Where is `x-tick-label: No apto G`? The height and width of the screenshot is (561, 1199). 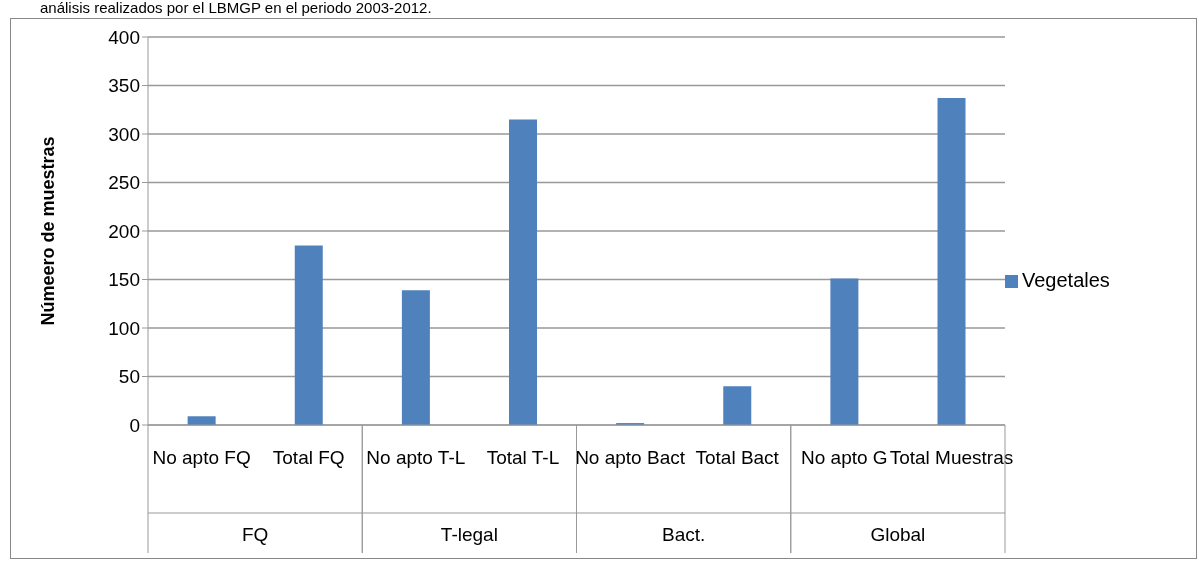
x-tick-label: No apto G is located at coordinates (844, 458).